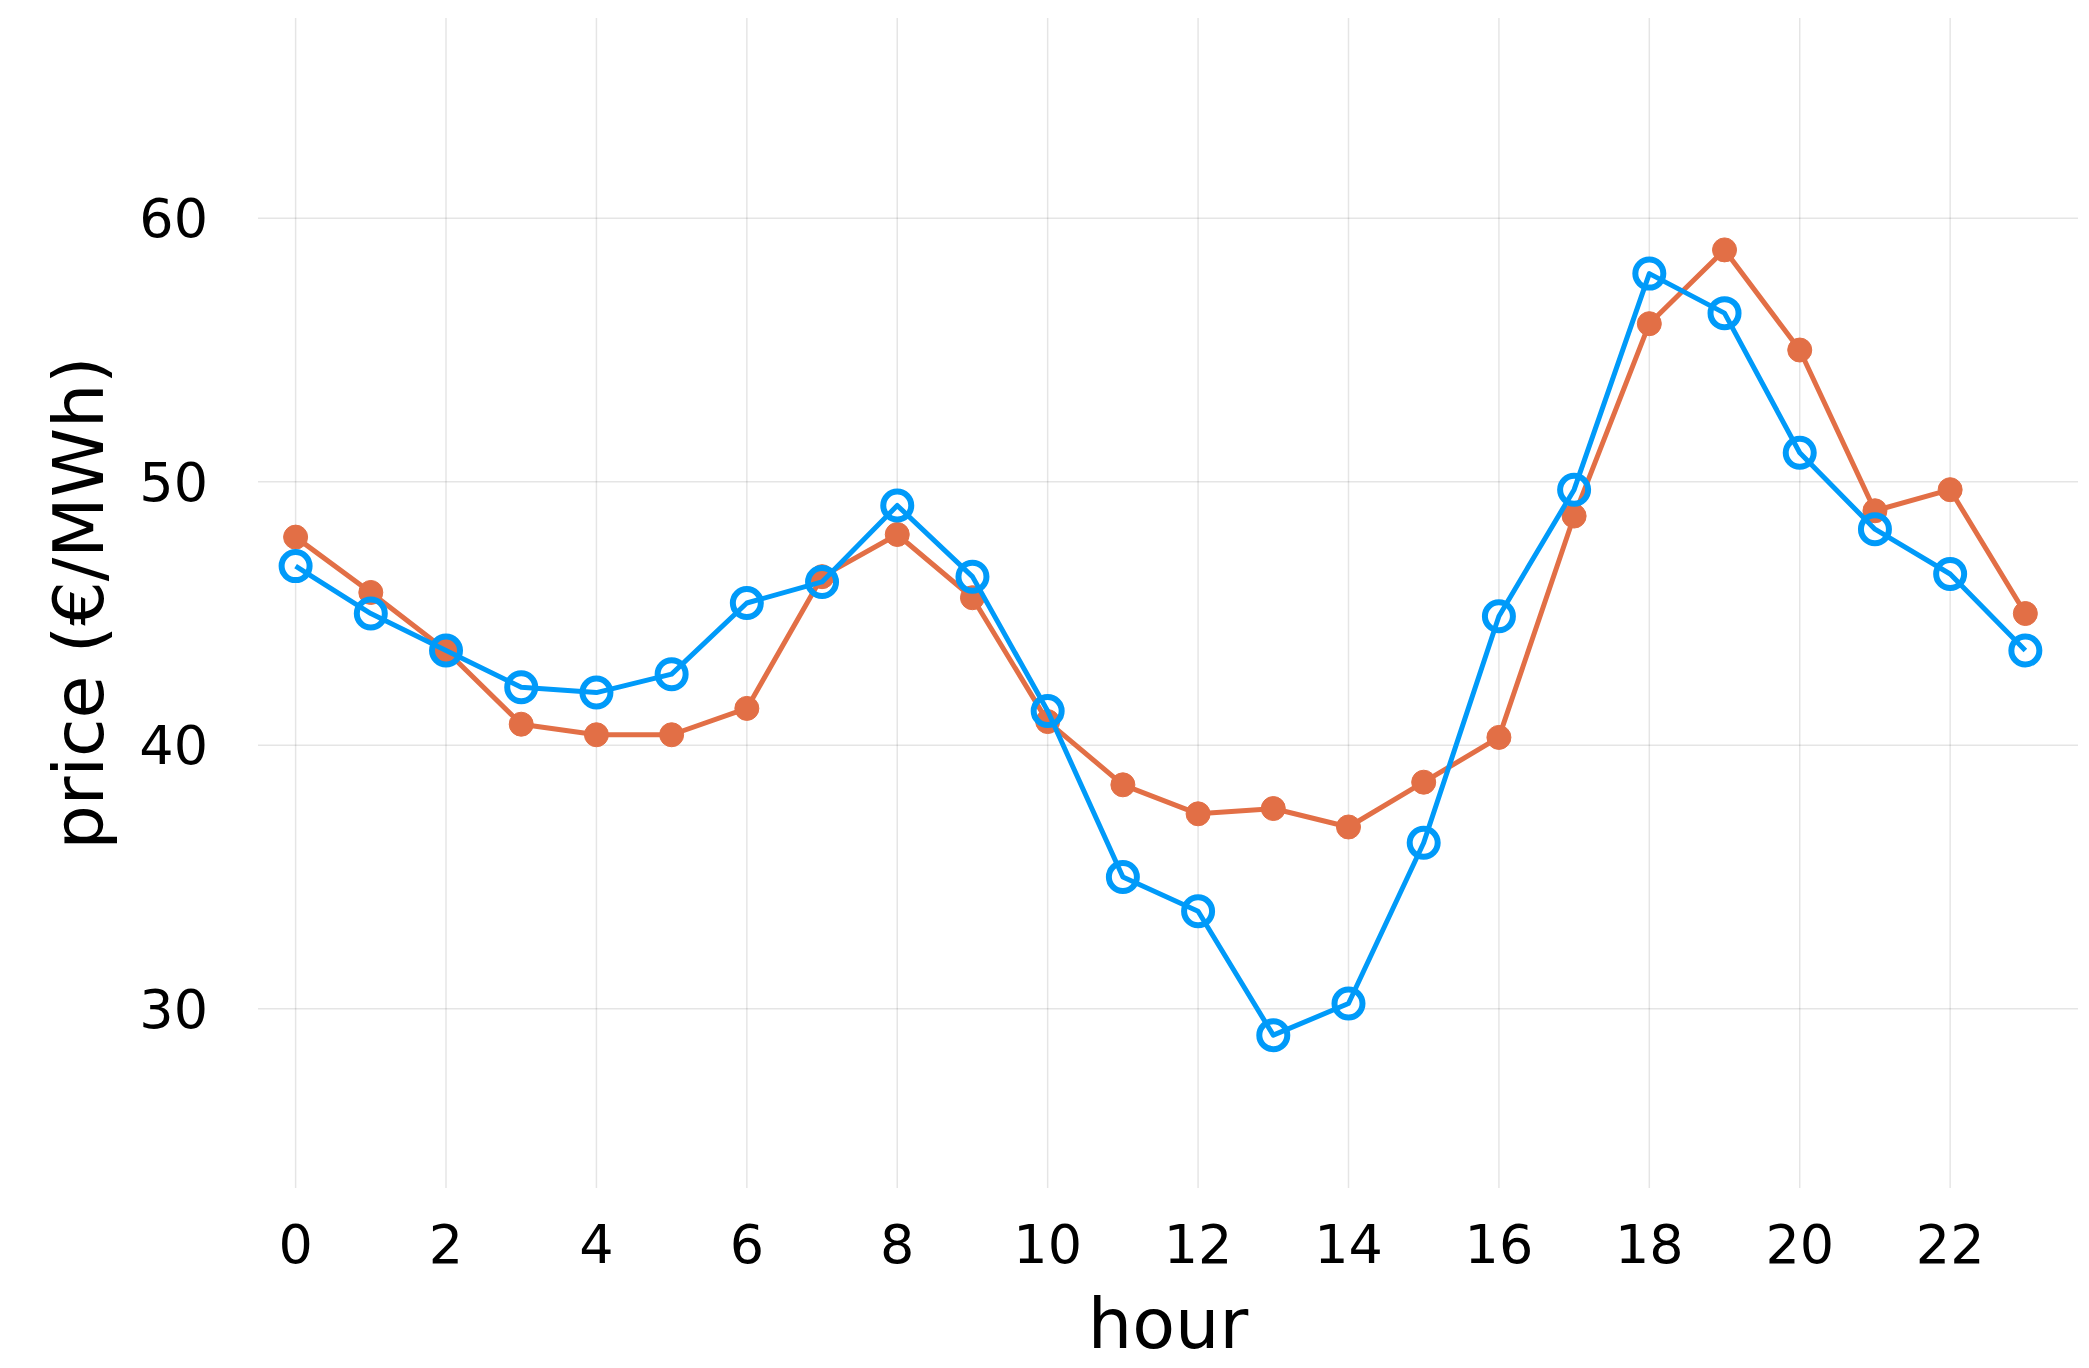  Describe the element at coordinates (1198, 1244) in the screenshot. I see `x-tick-label: 12` at that location.